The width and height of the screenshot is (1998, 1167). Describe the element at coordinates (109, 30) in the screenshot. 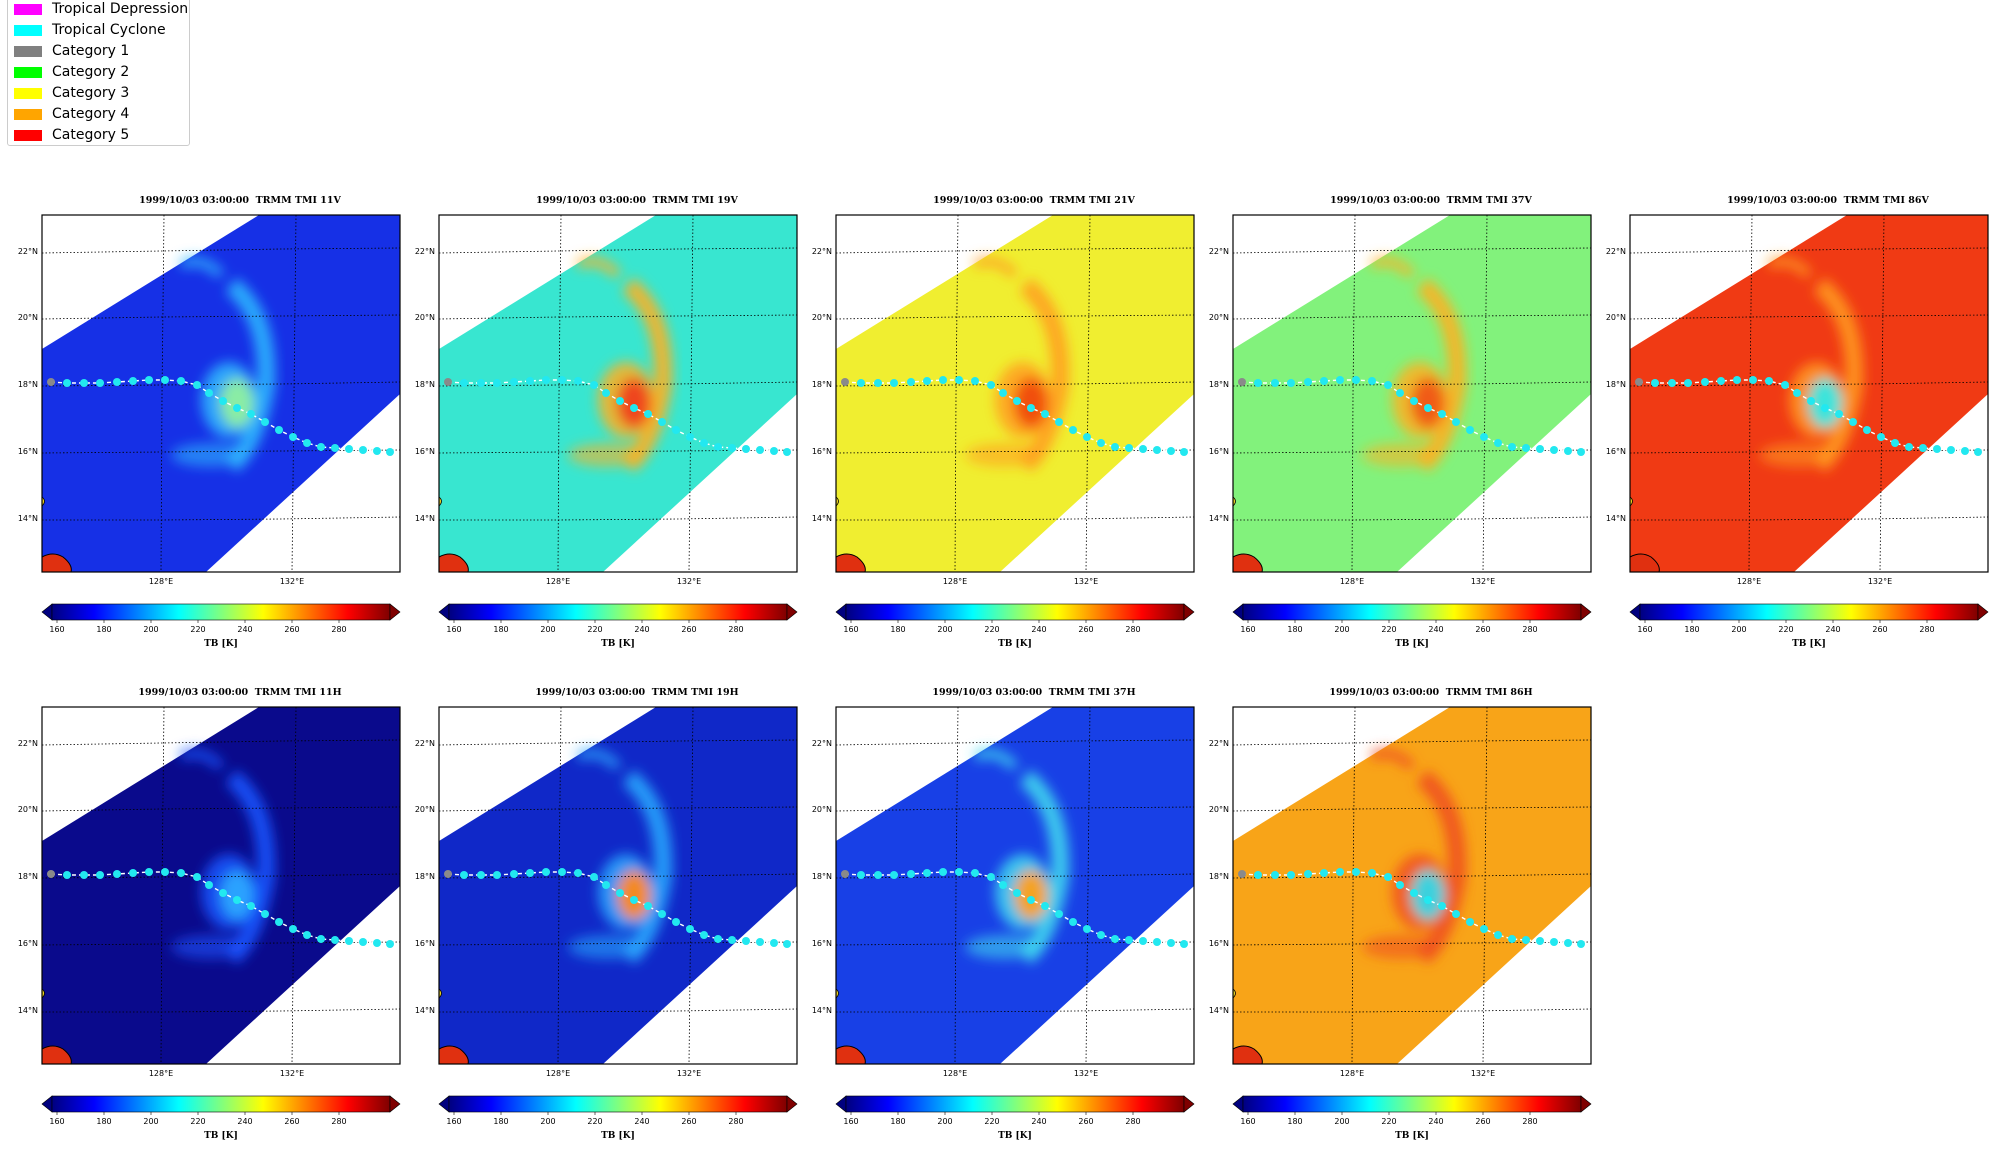

I see `legend-label: Tropical Cyclone` at that location.